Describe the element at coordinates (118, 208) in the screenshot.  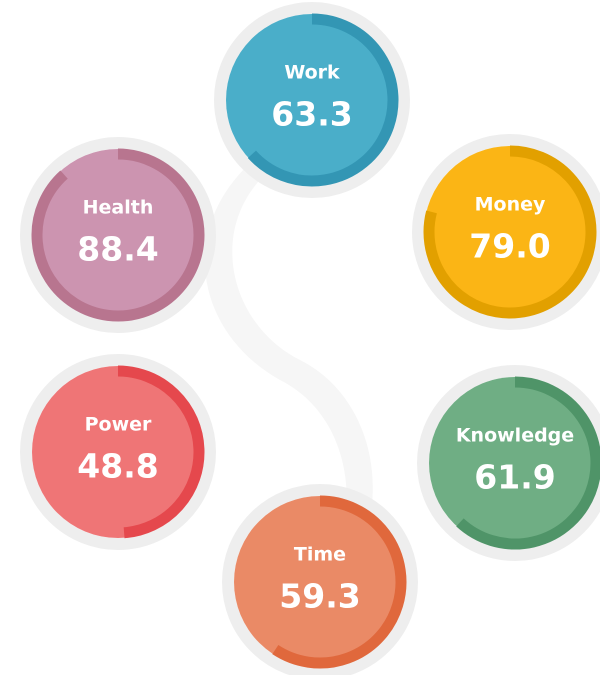
I see `gauge-label: Health` at that location.